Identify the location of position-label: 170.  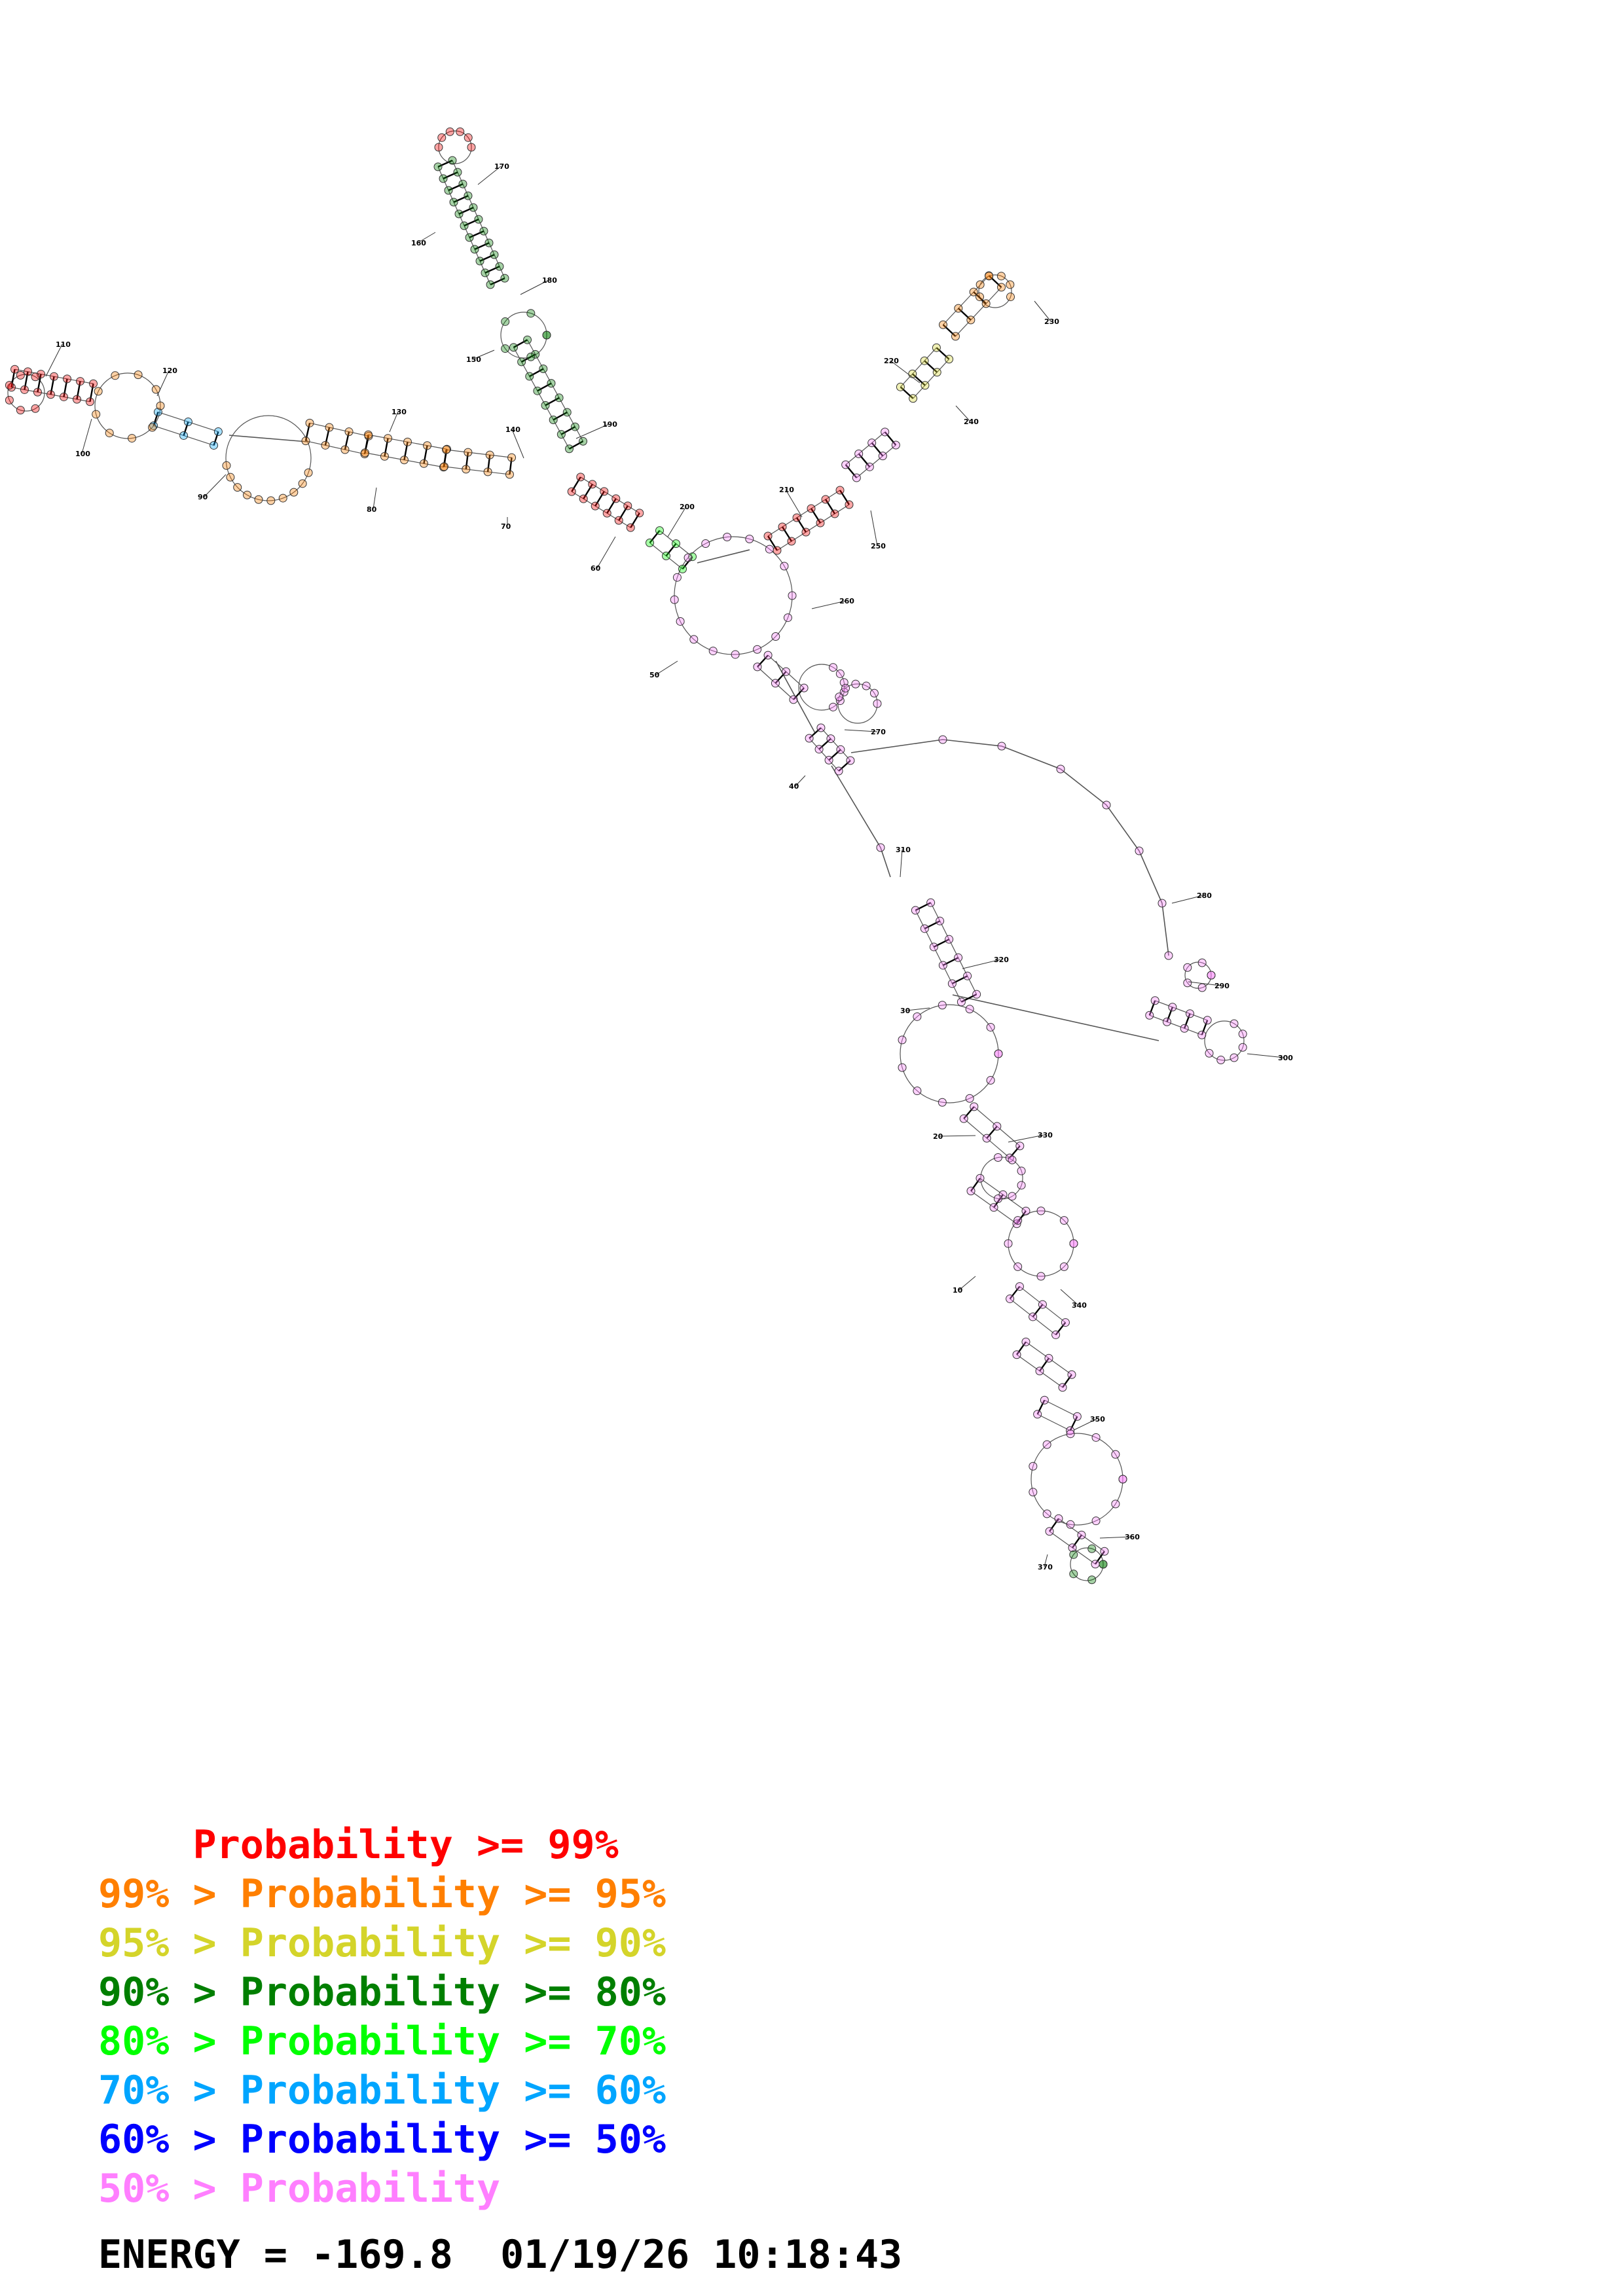
(501, 166).